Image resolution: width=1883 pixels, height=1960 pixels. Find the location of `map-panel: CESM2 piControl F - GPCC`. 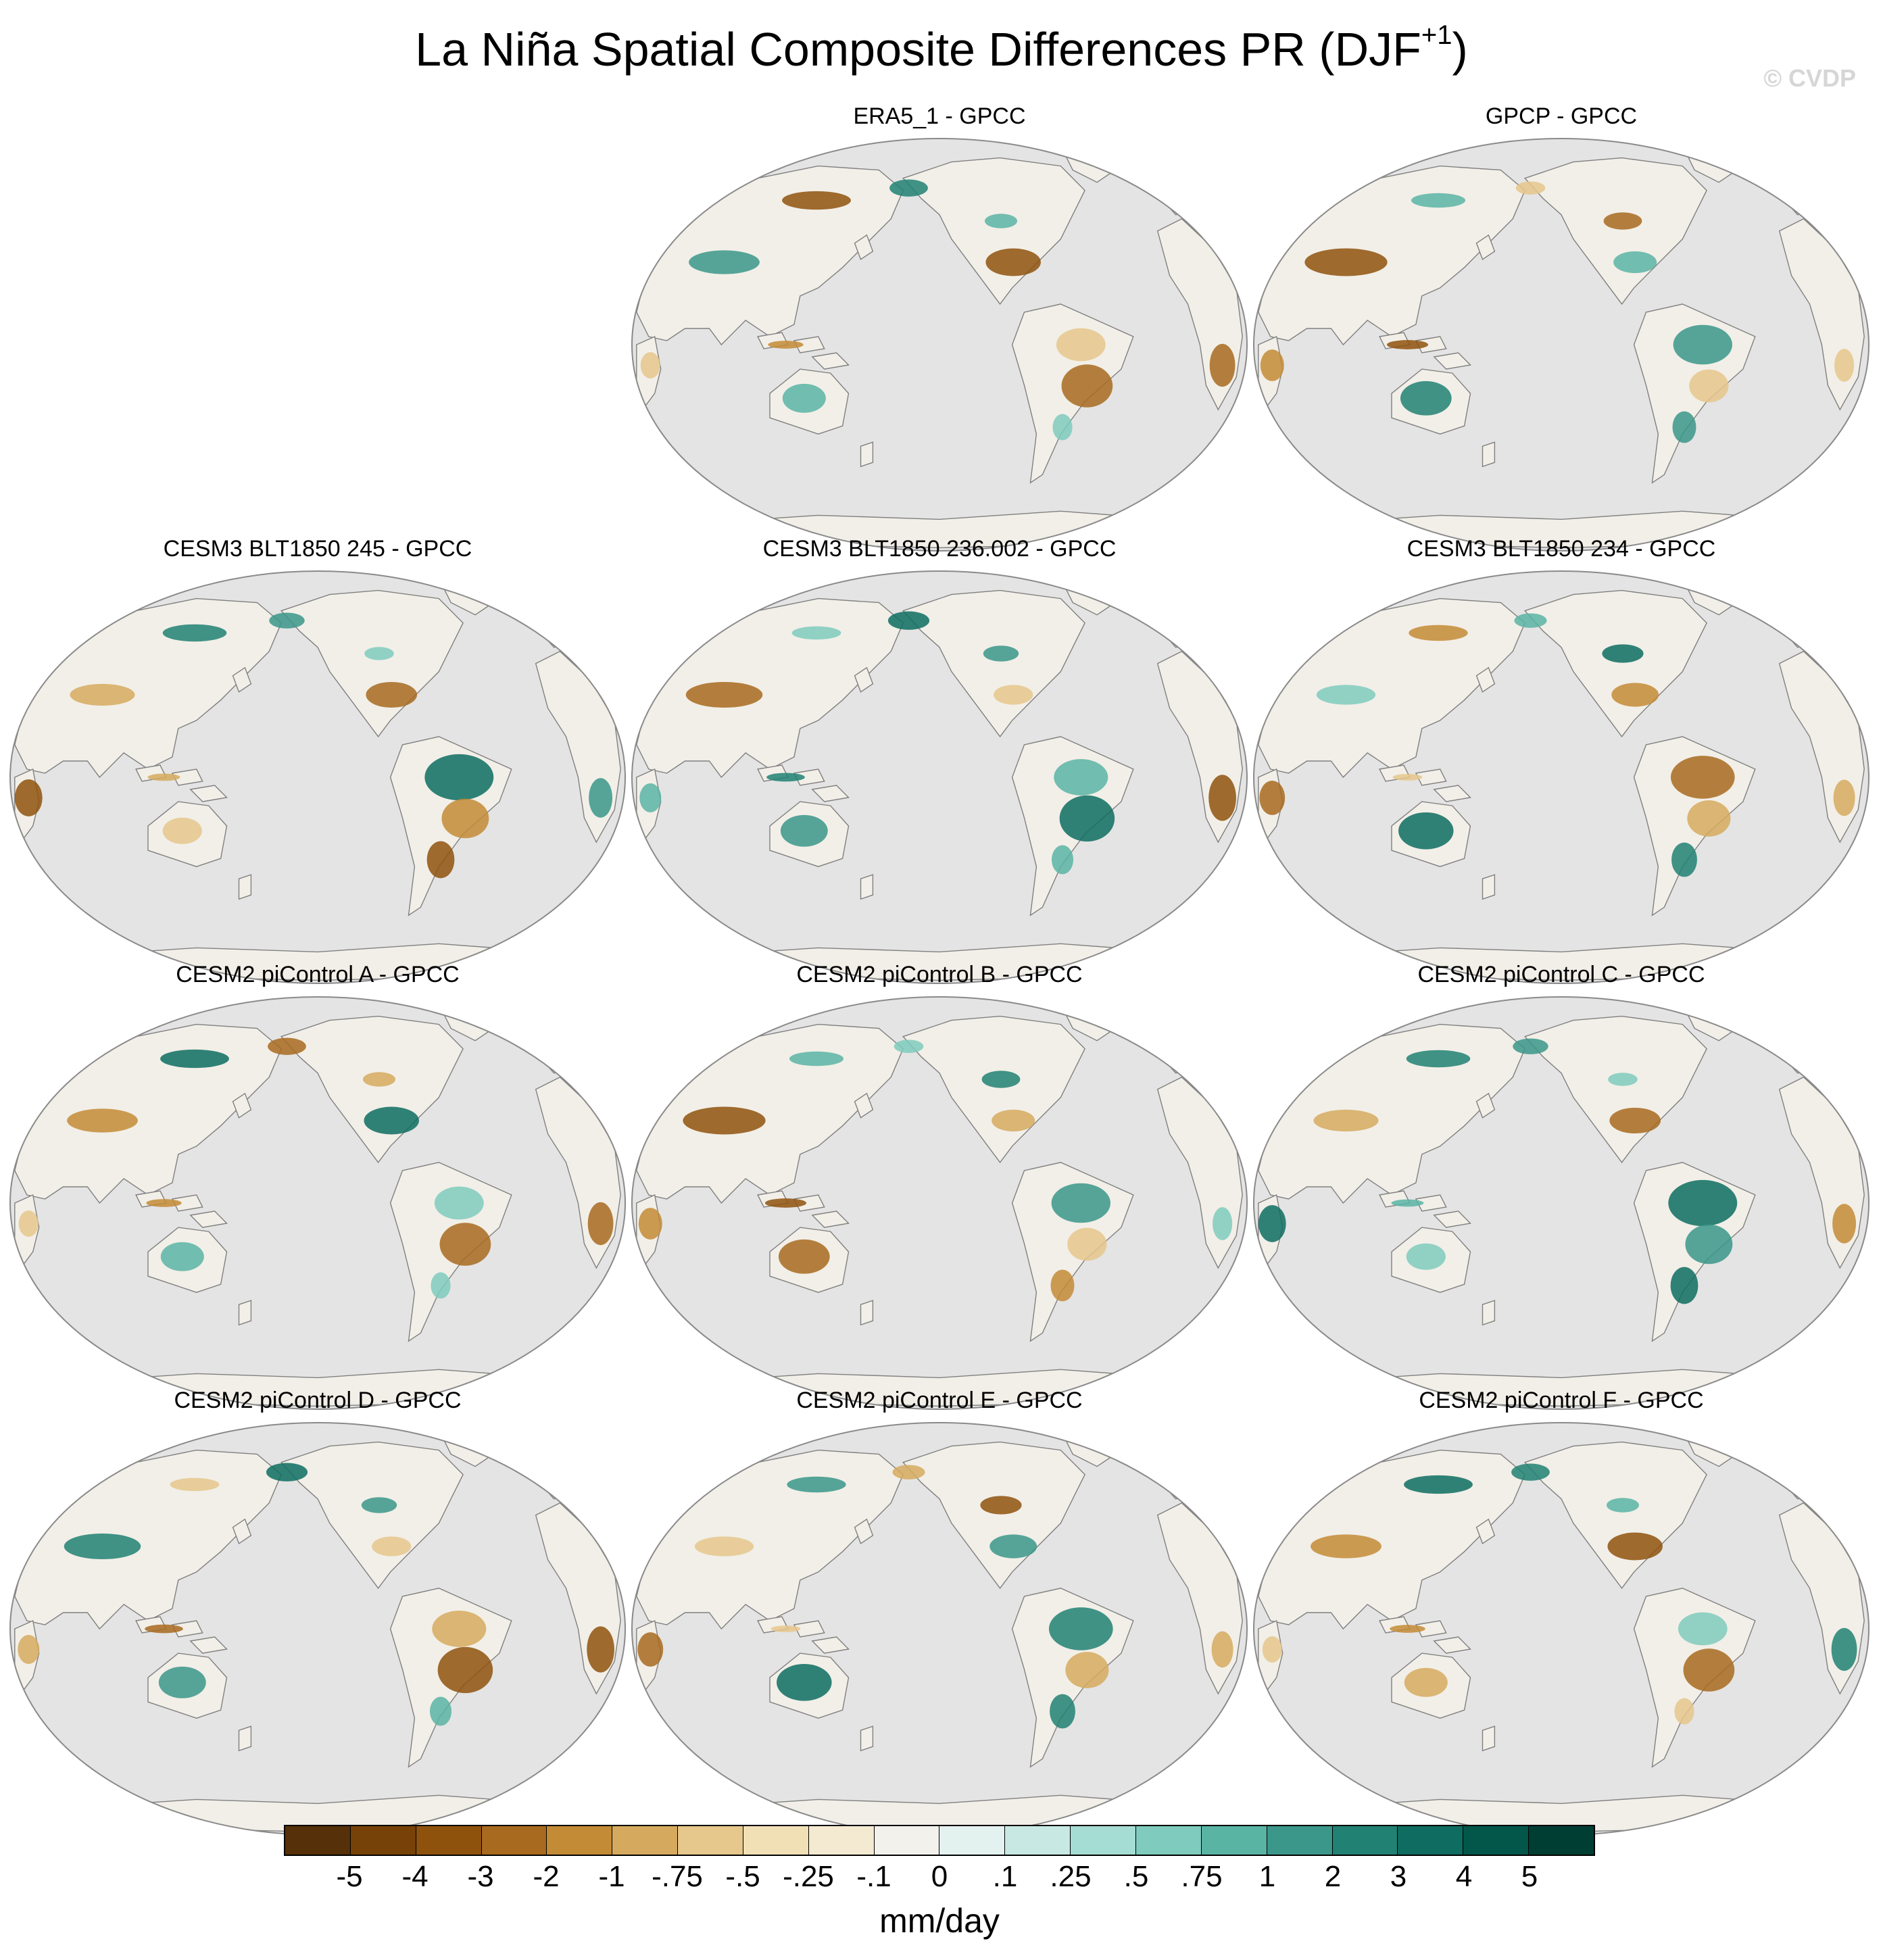

map-panel: CESM2 piControl F - GPCC is located at coordinates (1561, 1623).